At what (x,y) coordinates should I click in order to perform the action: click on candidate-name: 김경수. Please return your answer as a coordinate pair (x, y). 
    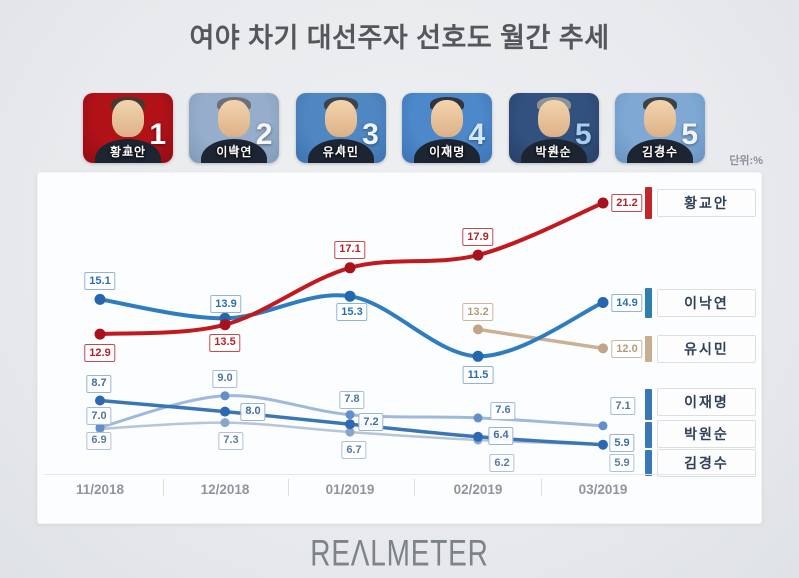
    Looking at the image, I should click on (660, 152).